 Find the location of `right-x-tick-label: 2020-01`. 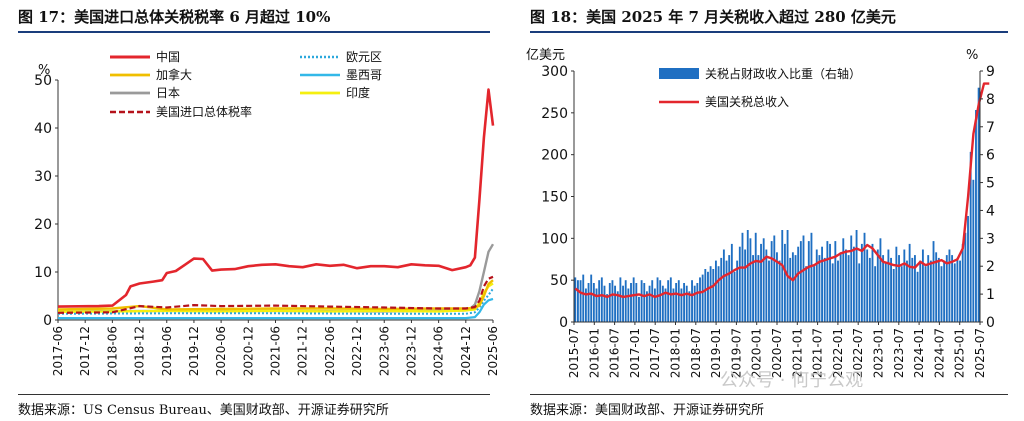

right-x-tick-label: 2020-01 is located at coordinates (757, 353).